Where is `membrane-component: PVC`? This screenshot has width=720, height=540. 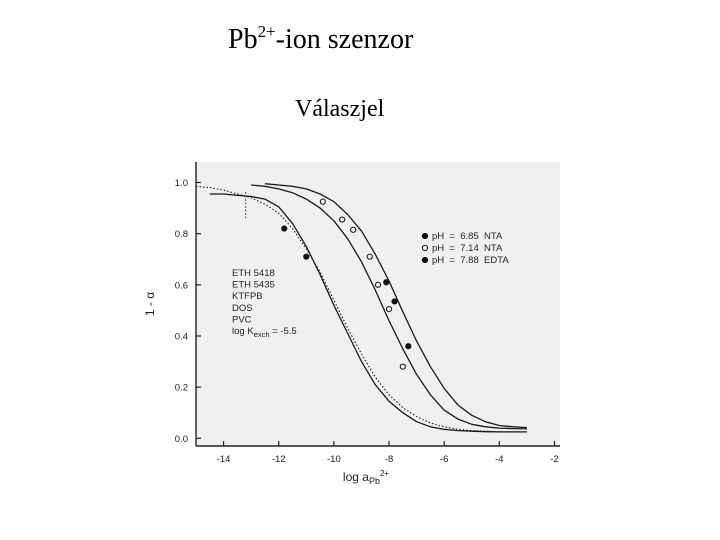
membrane-component: PVC is located at coordinates (242, 319).